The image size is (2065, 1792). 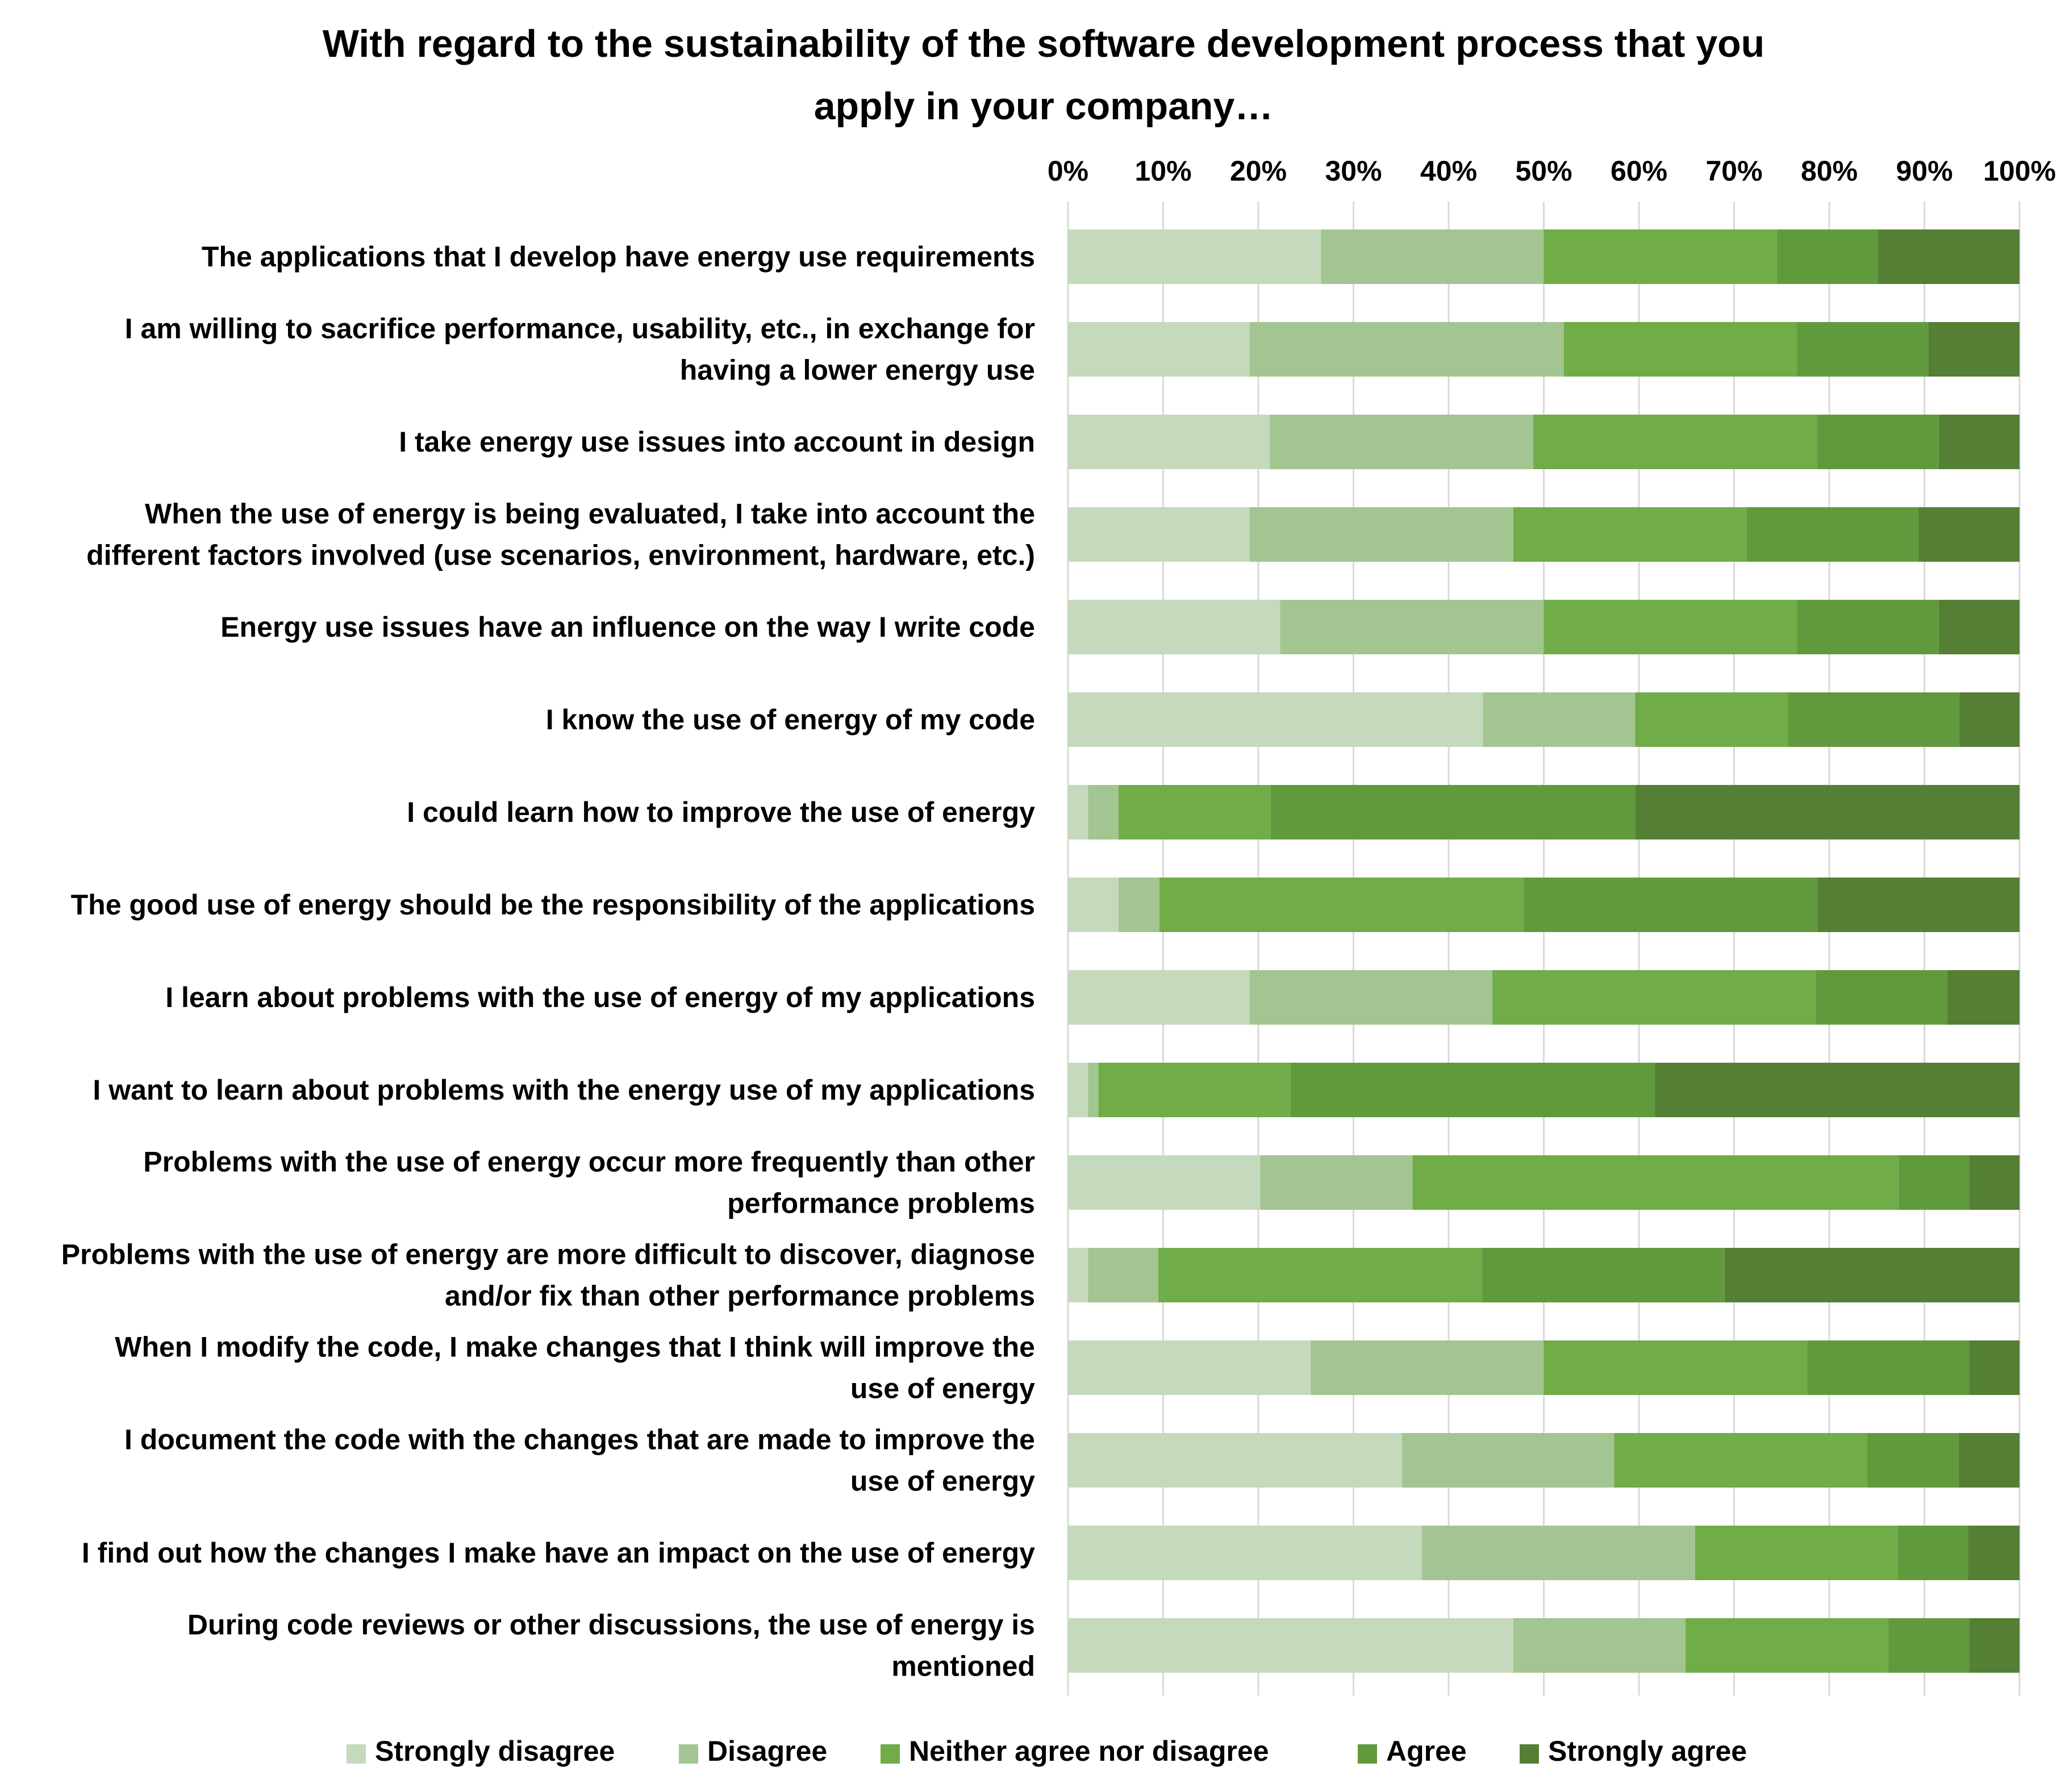 I want to click on bar-segment-row-7-neither-agree-nor-disagree, so click(x=1194, y=812).